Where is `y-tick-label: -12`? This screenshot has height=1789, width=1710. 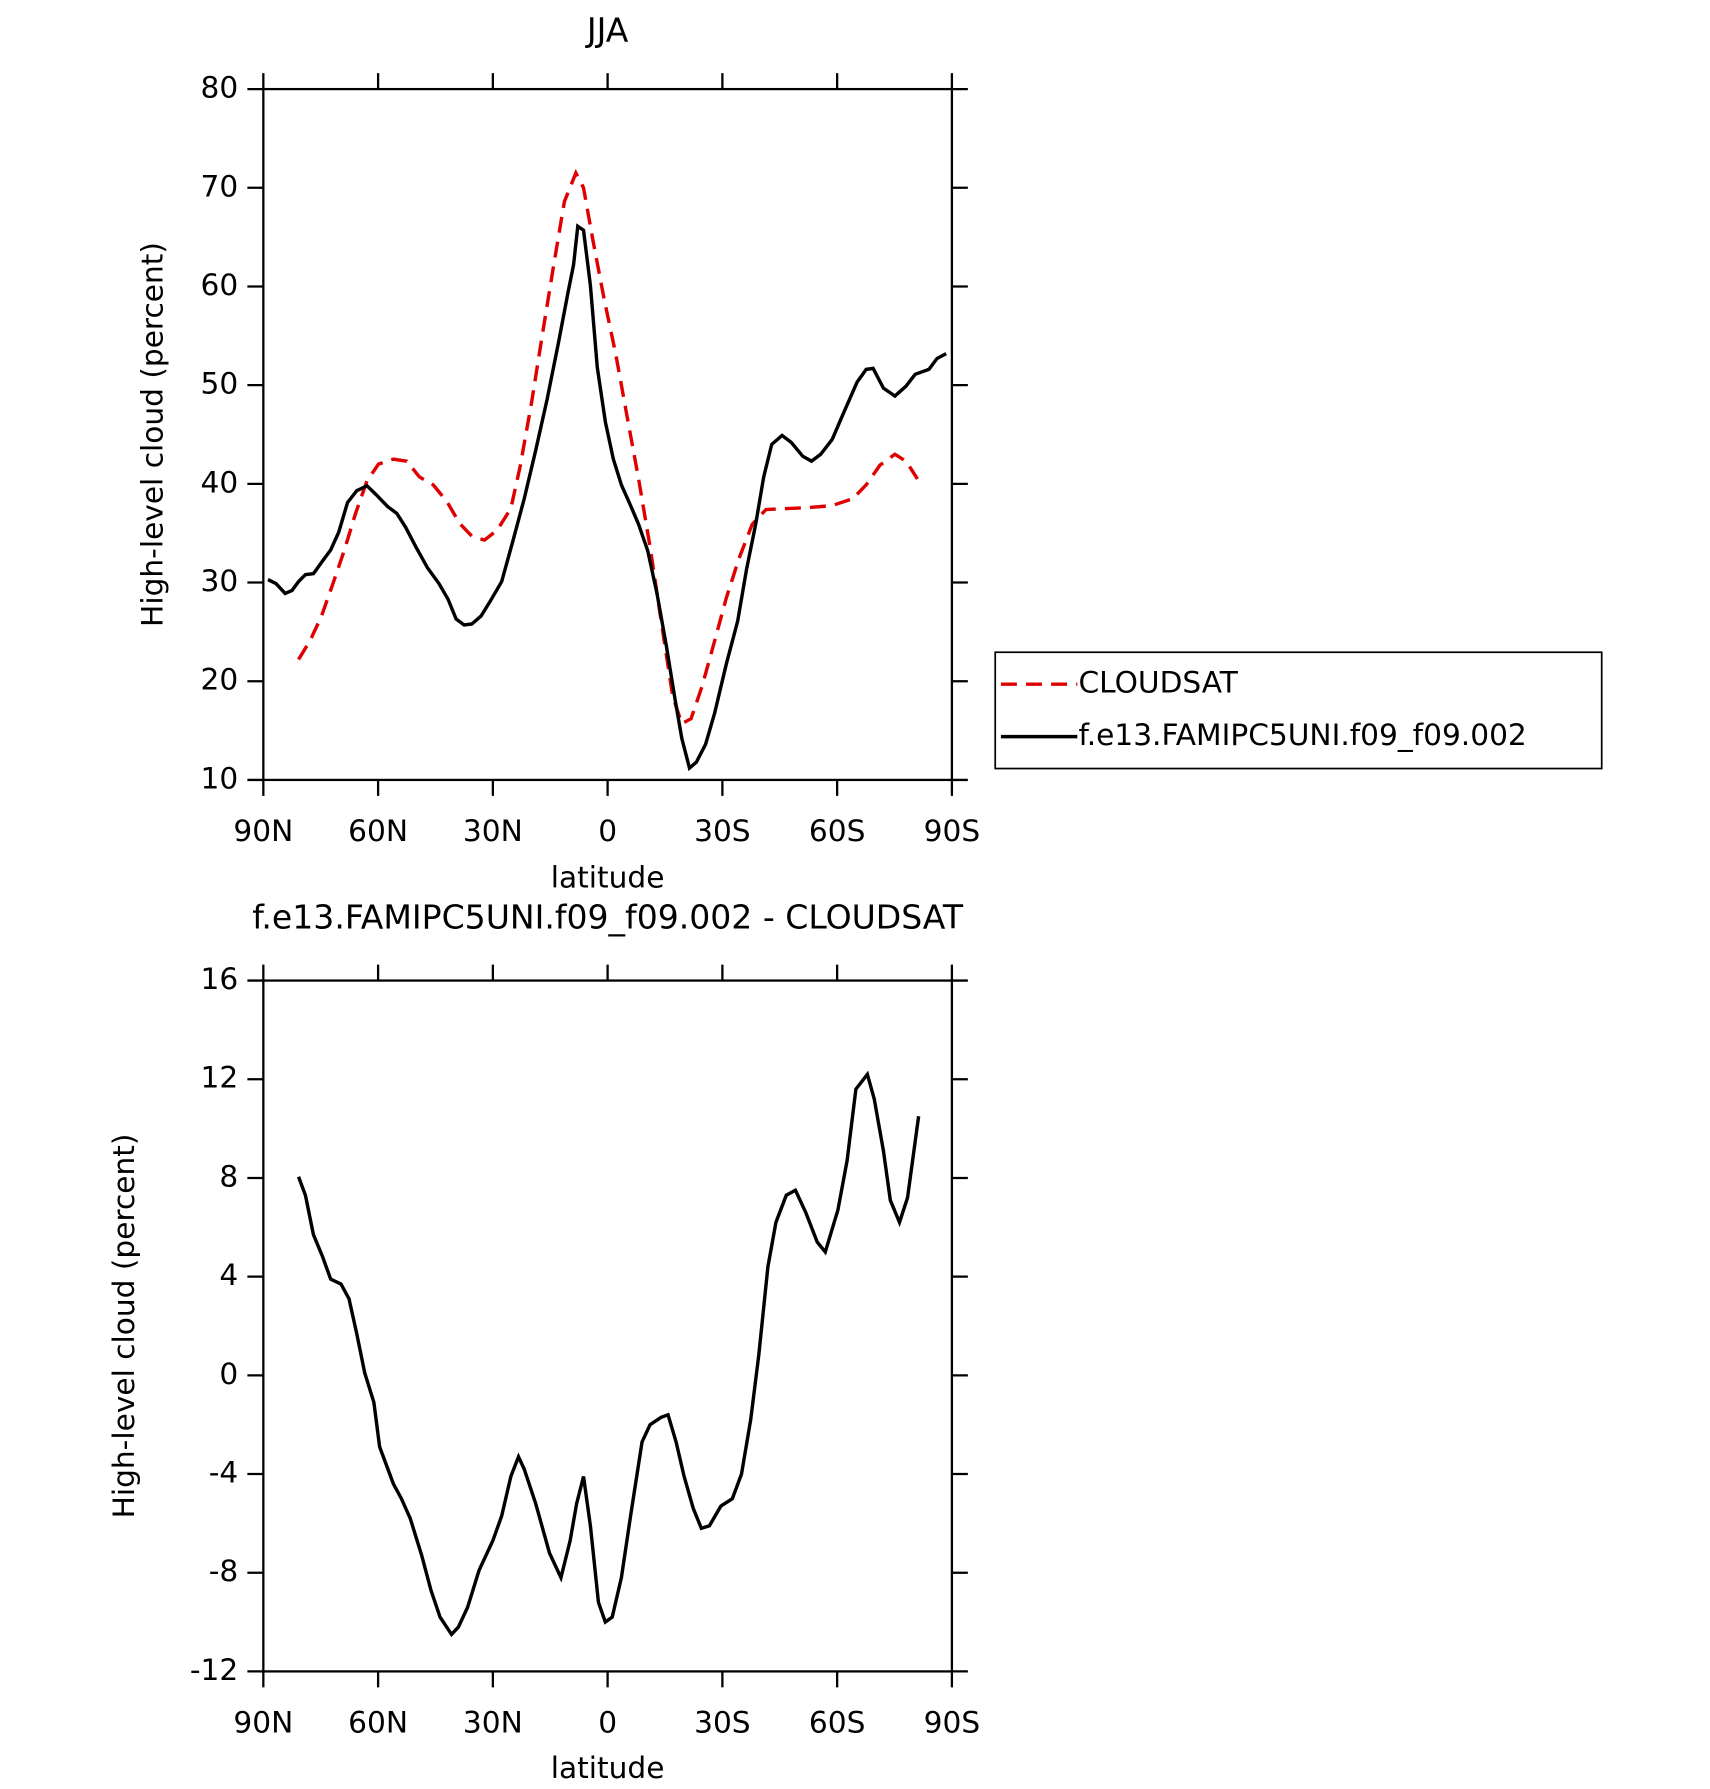
y-tick-label: -12 is located at coordinates (214, 1669).